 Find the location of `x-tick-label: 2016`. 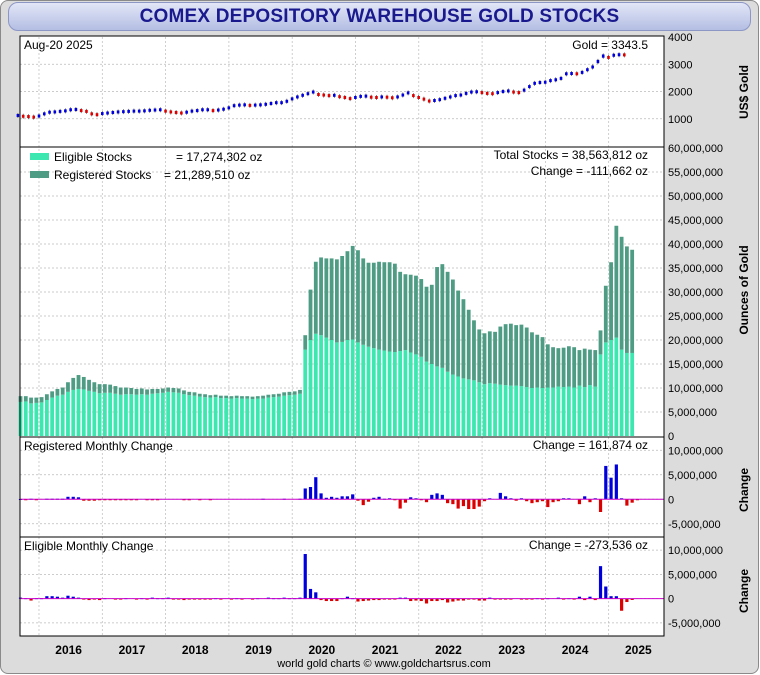

x-tick-label: 2016 is located at coordinates (68, 650).